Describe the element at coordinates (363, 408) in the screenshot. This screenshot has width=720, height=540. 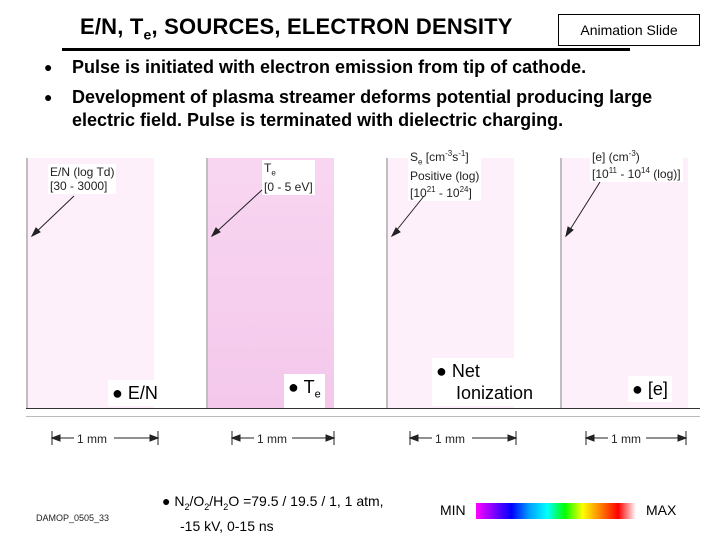
I see `panel-baseline` at that location.